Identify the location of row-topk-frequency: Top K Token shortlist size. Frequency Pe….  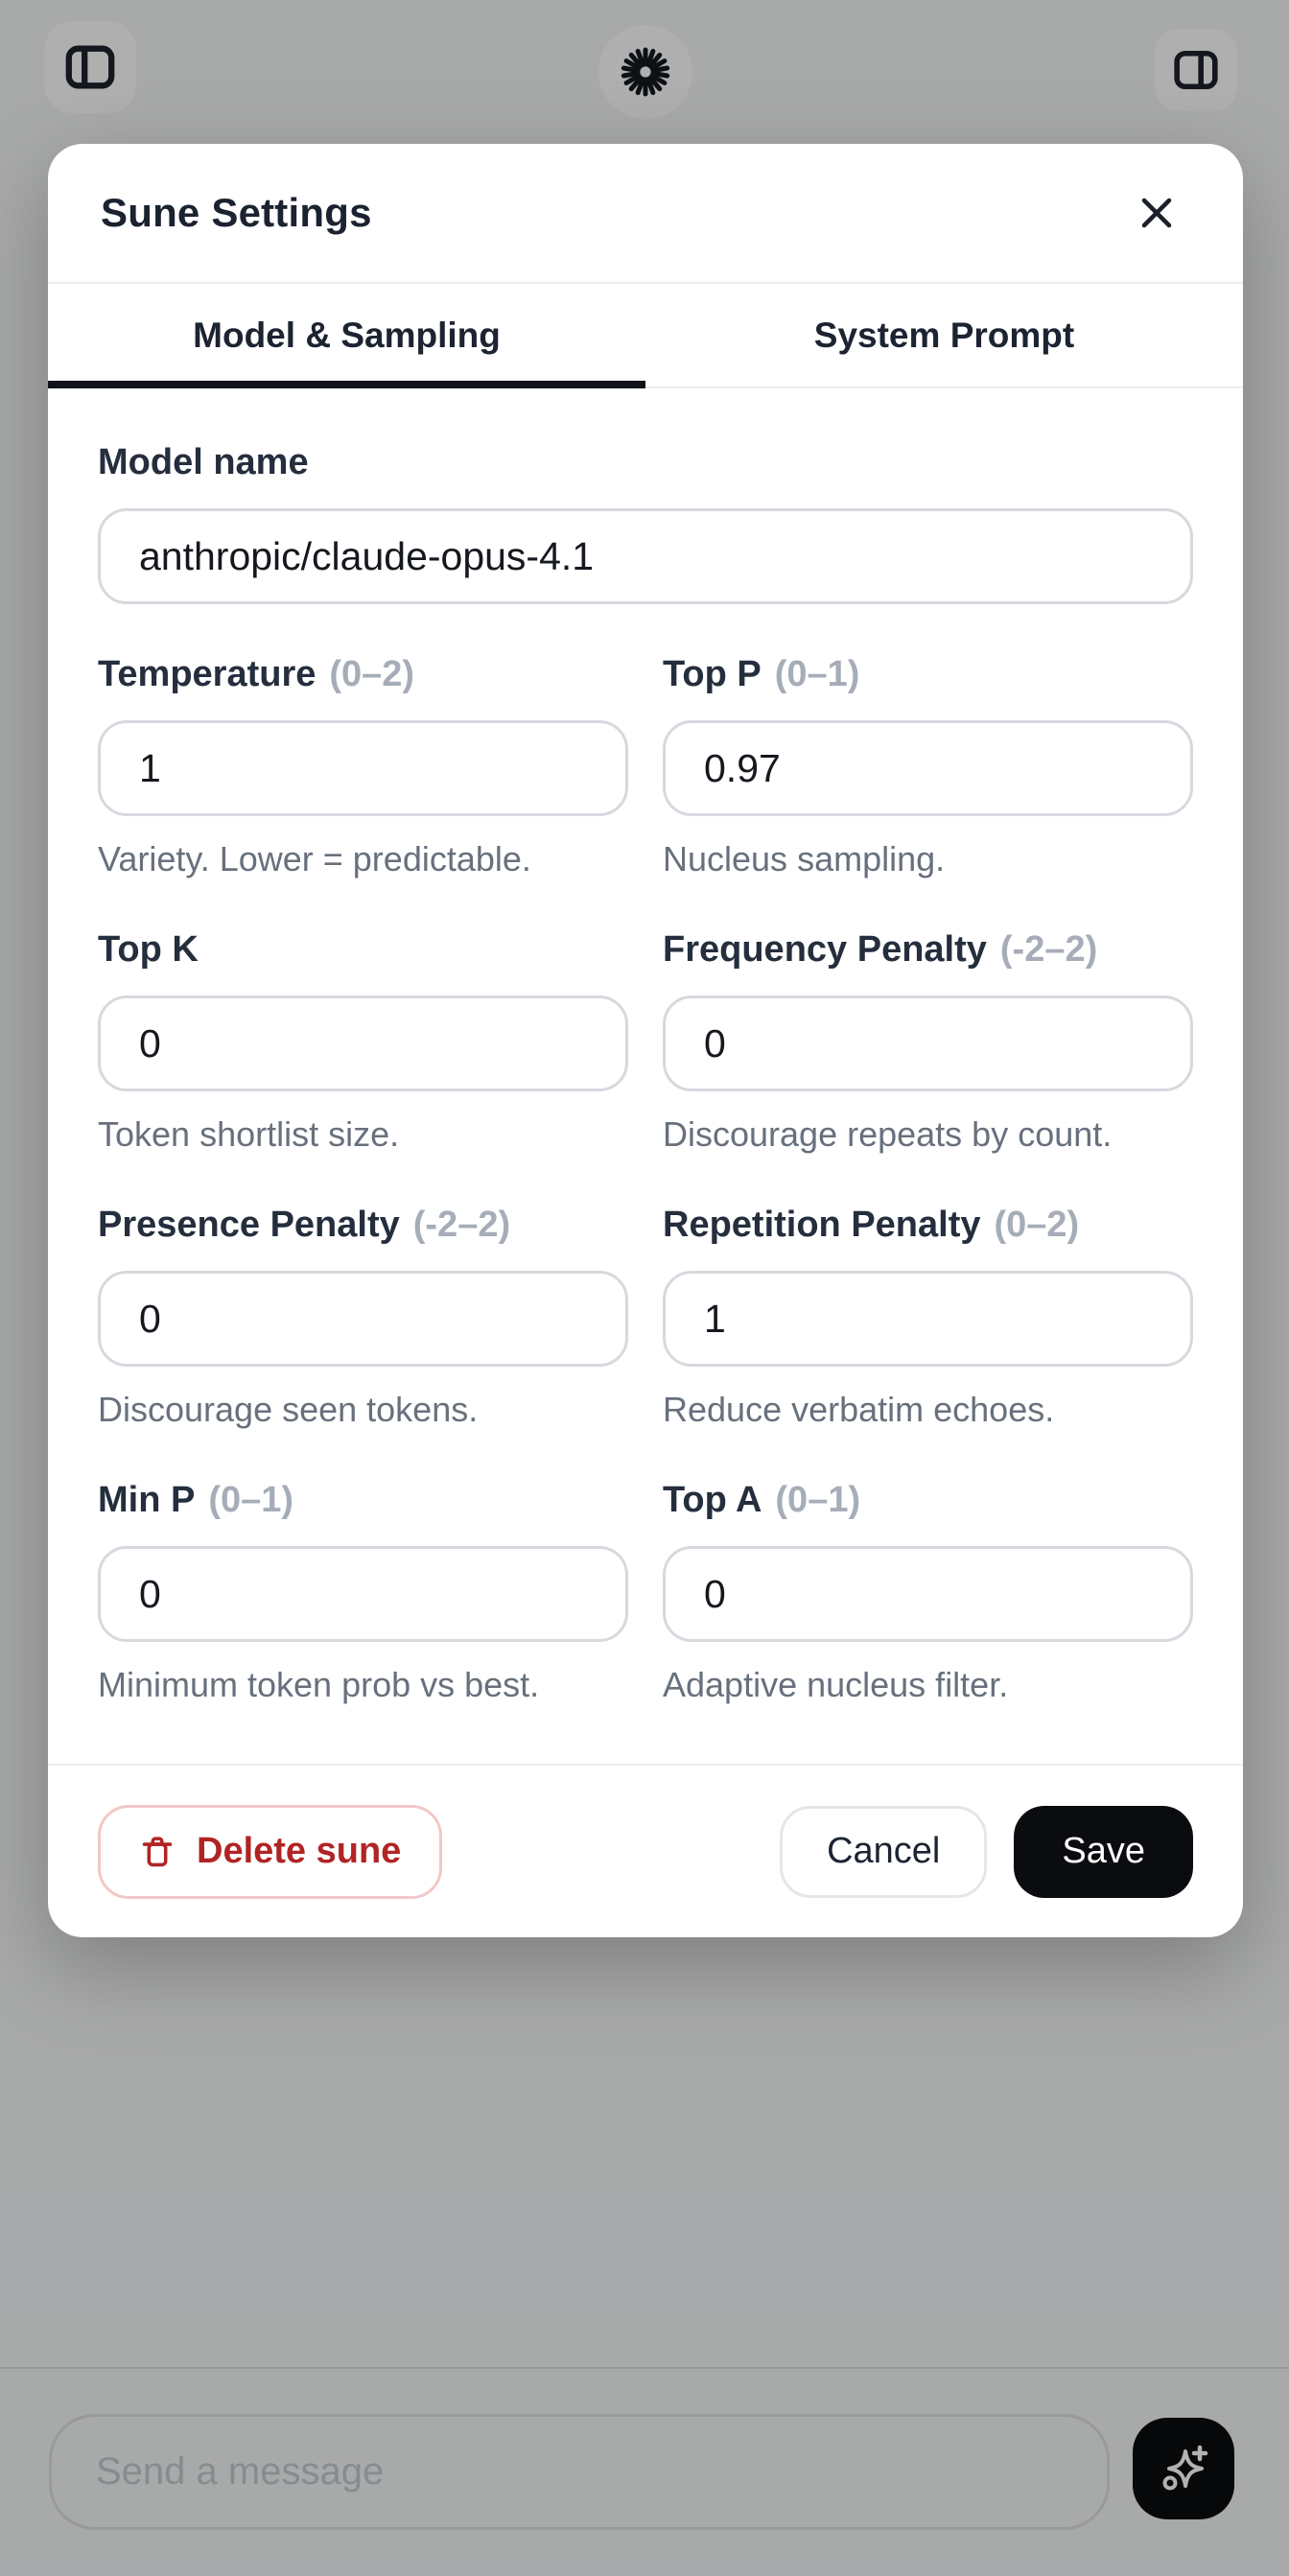
(645, 1042).